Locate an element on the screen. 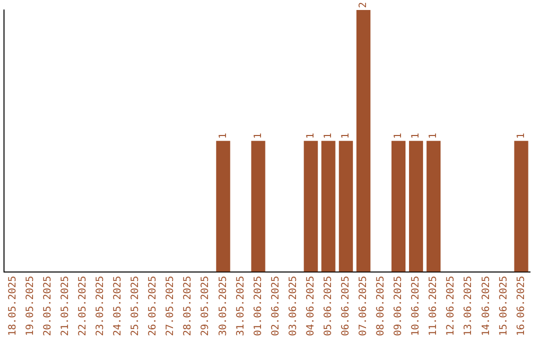 This screenshot has width=540, height=340. x-tick-label: 29.05.2025 is located at coordinates (206, 306).